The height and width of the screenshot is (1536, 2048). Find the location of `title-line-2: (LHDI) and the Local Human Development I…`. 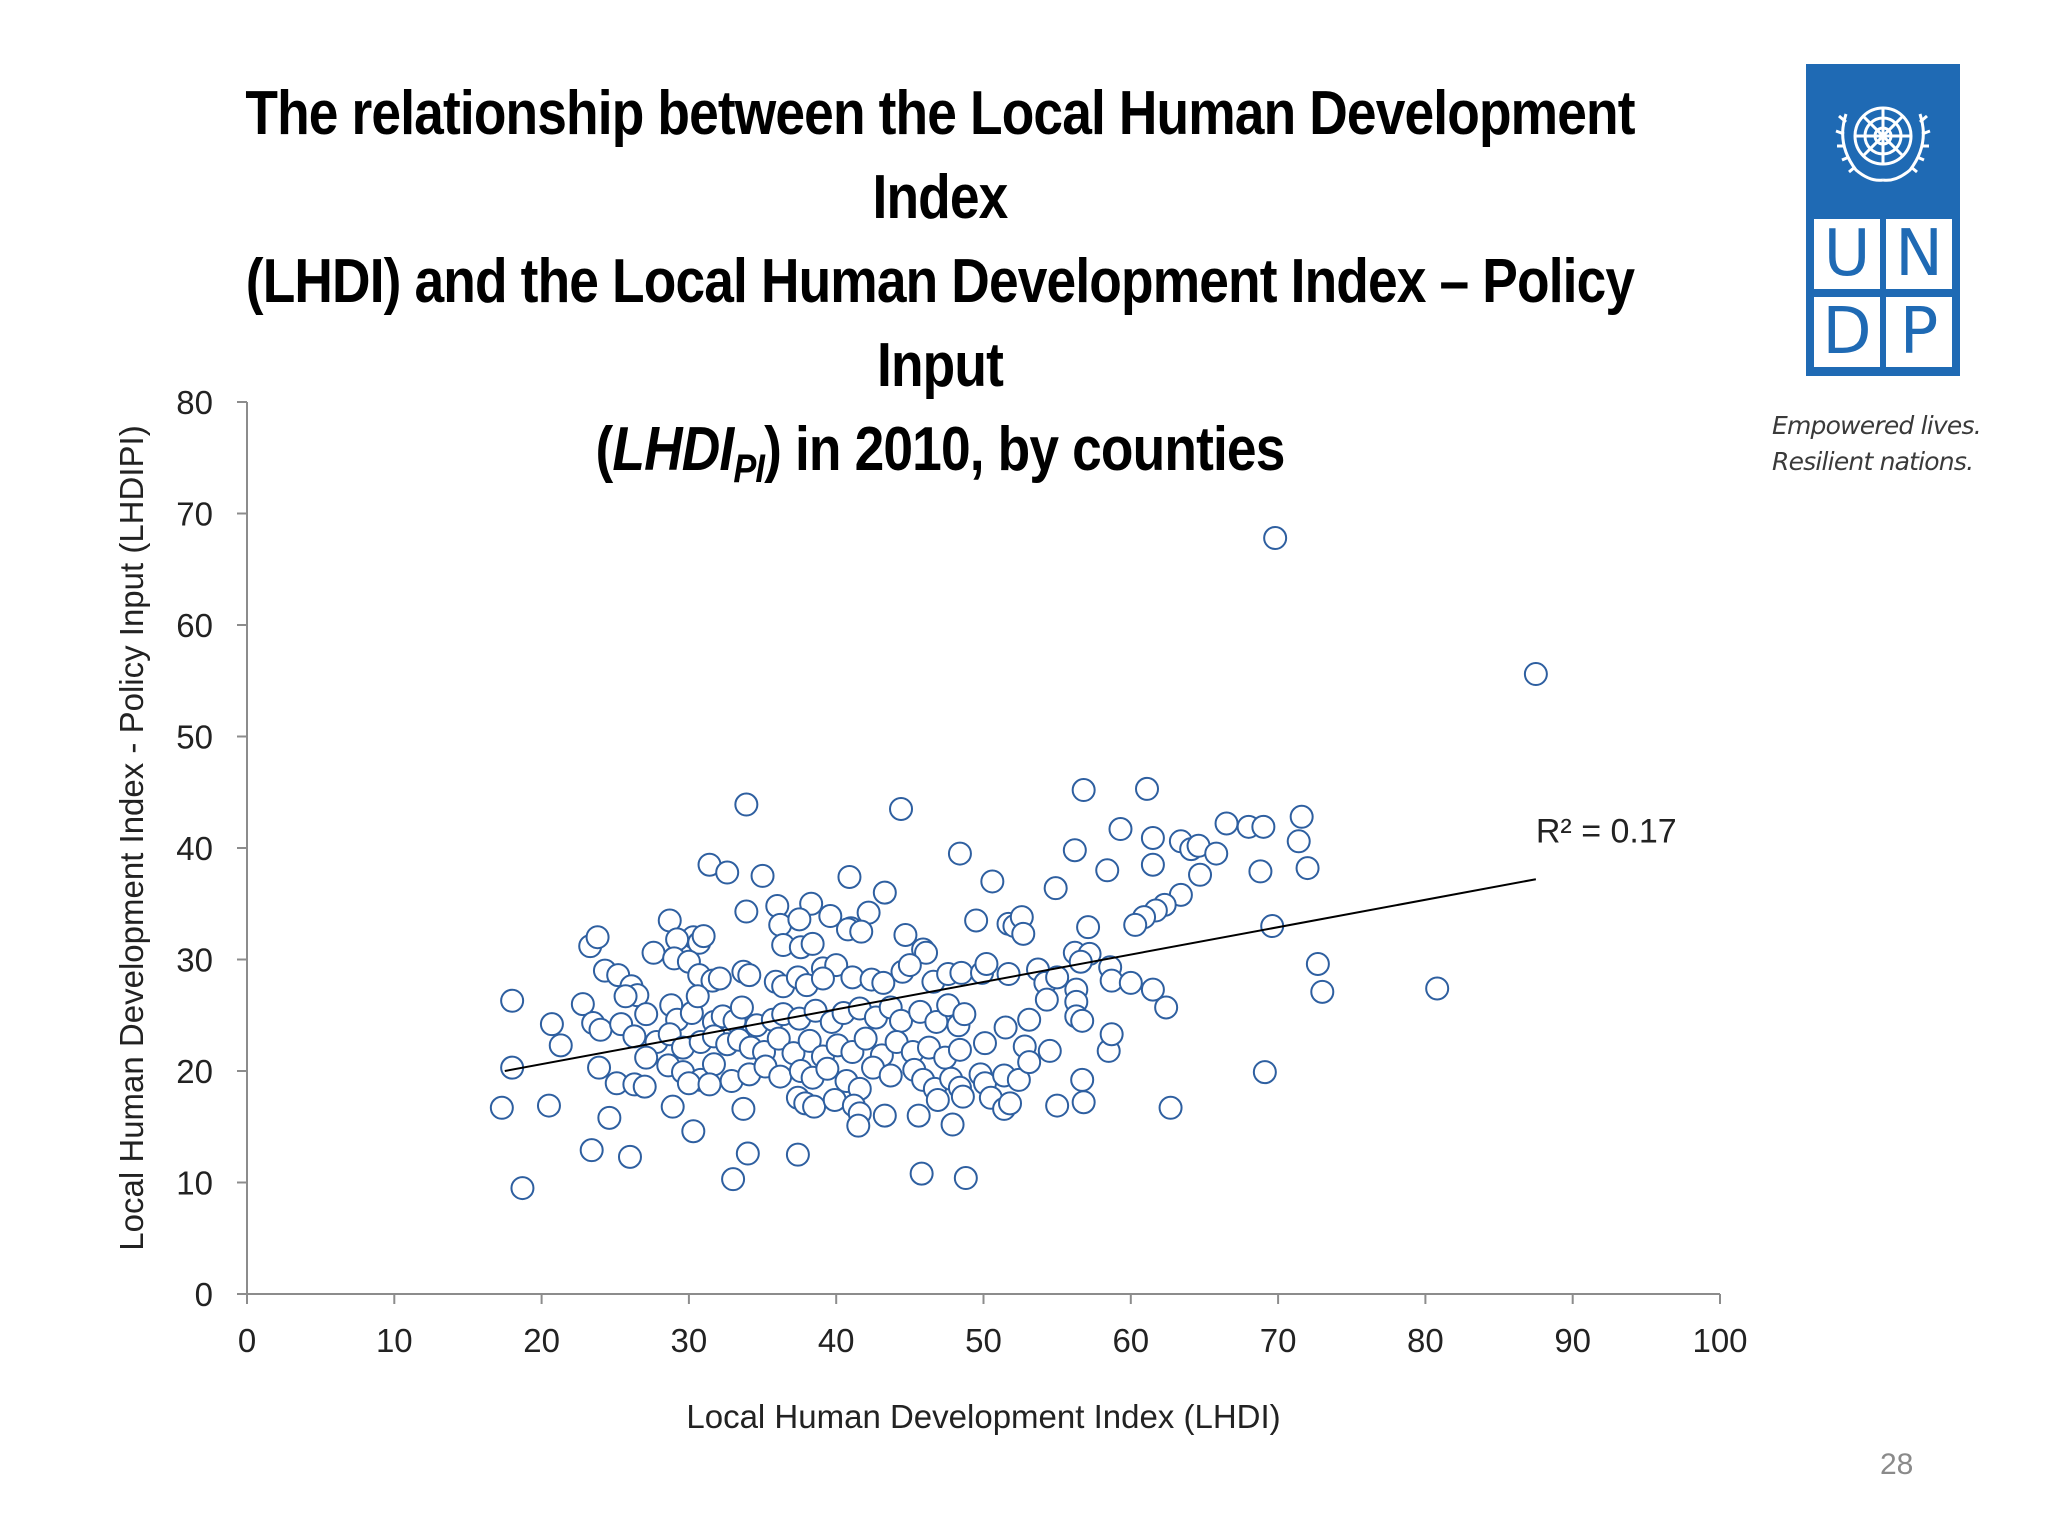

title-line-2: (LHDI) and the Local Human Development I… is located at coordinates (940, 323).